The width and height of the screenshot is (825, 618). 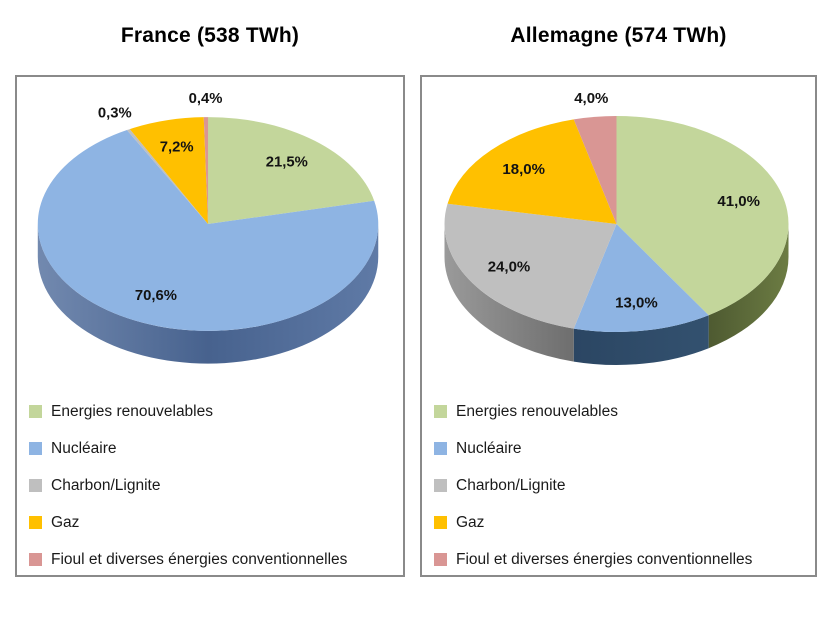 What do you see at coordinates (748, 286) in the screenshot?
I see `pie-side-energies-renouvelables` at bounding box center [748, 286].